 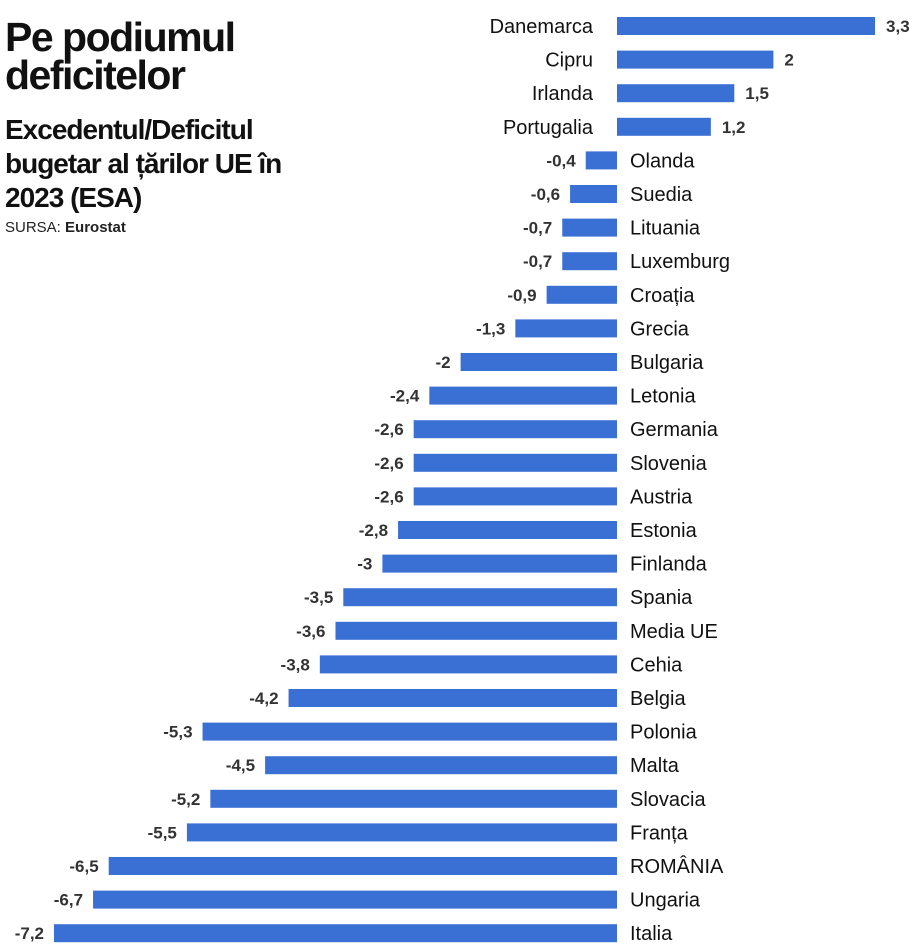 What do you see at coordinates (788, 60) in the screenshot?
I see `value-label: 2` at bounding box center [788, 60].